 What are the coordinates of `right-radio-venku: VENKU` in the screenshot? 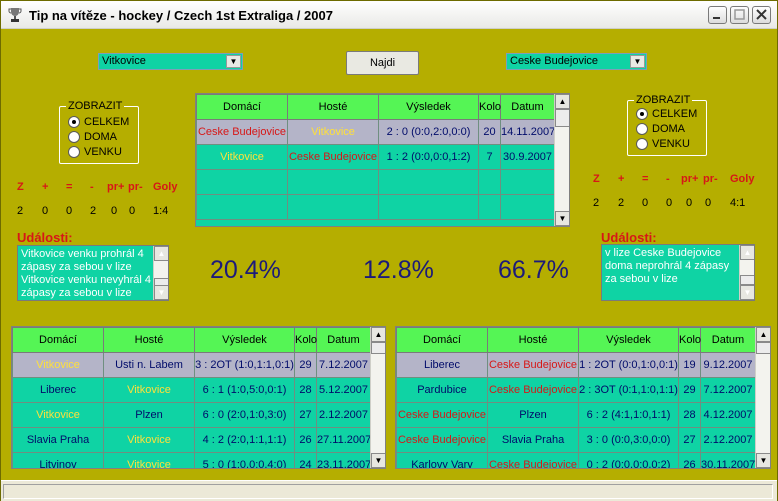 It's located at (663, 144).